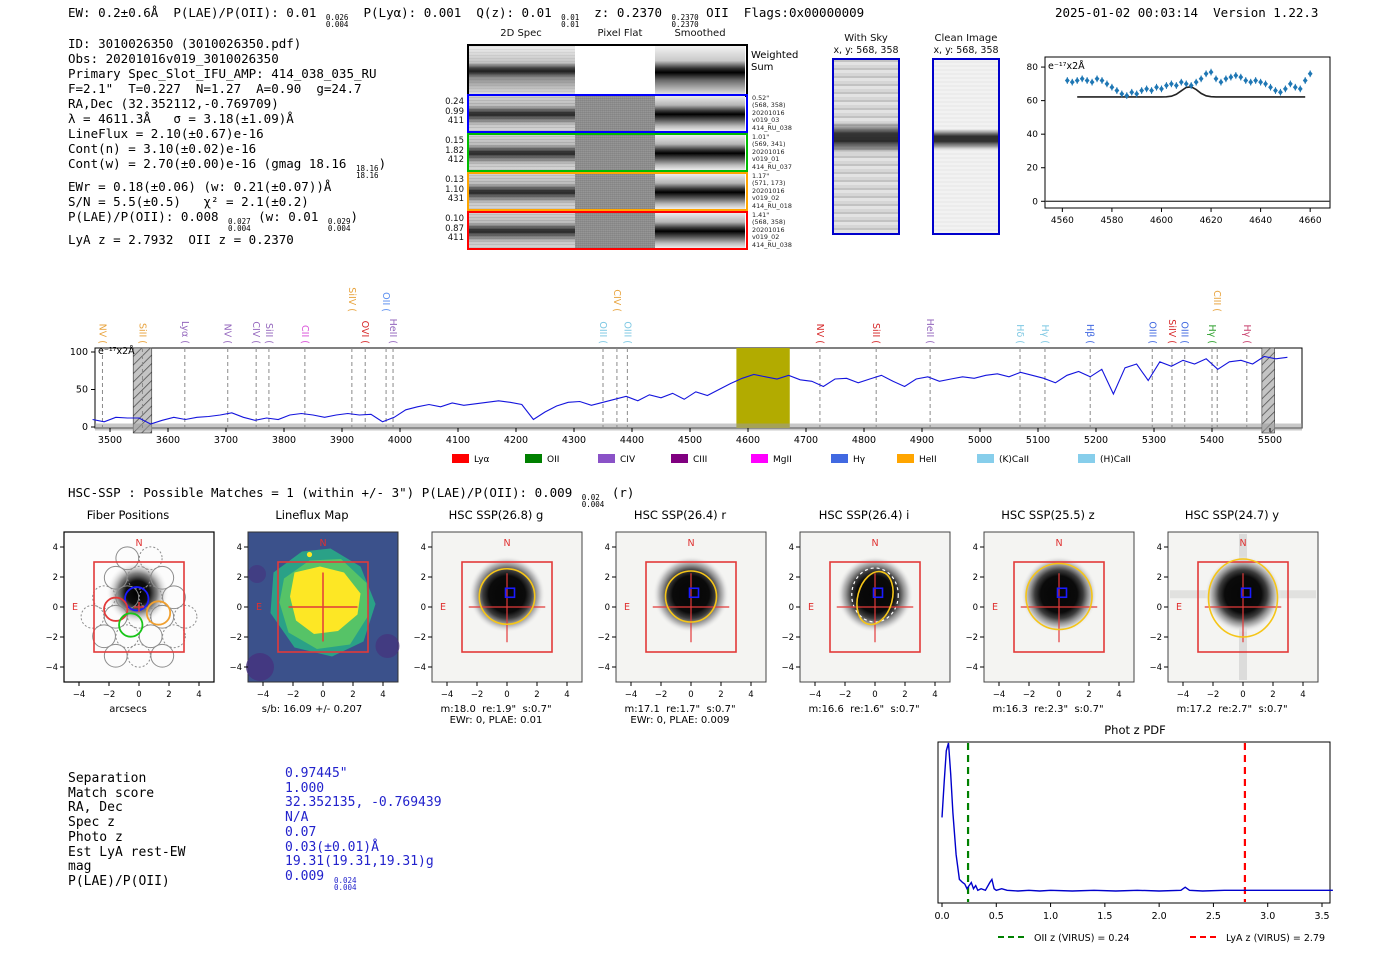 This screenshot has height=953, width=1400. What do you see at coordinates (137, 599) in the screenshot?
I see `selected-fiber-circle` at bounding box center [137, 599].